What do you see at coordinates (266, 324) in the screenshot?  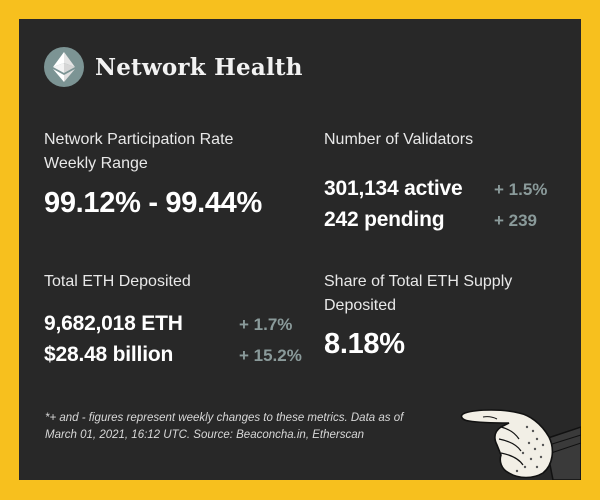 I see `deposited-eth-change: + 1.7%` at bounding box center [266, 324].